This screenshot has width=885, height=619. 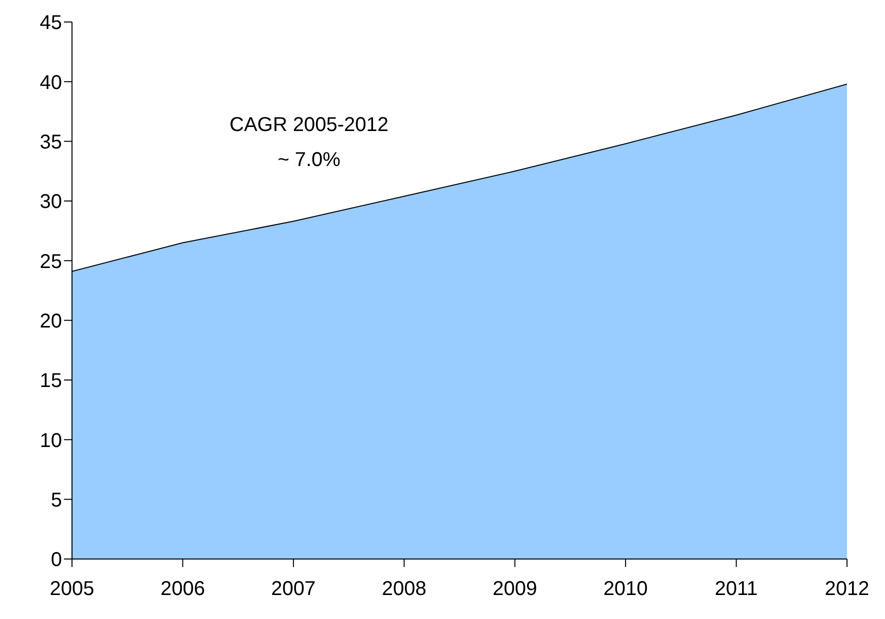 What do you see at coordinates (515, 589) in the screenshot?
I see `x-tick-label: 2009` at bounding box center [515, 589].